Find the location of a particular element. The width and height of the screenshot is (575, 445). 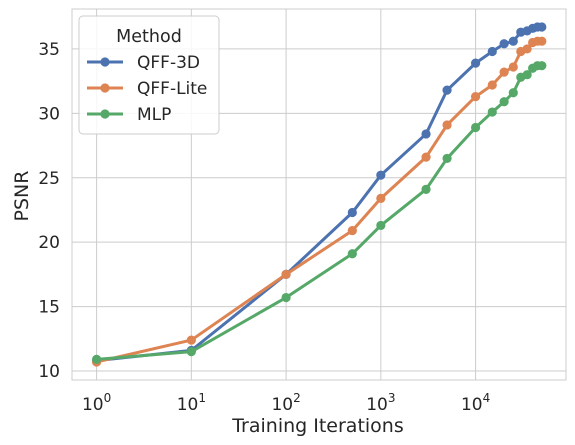

y-tick-labels: 10 15 20 25 30 35 is located at coordinates (49, 211).